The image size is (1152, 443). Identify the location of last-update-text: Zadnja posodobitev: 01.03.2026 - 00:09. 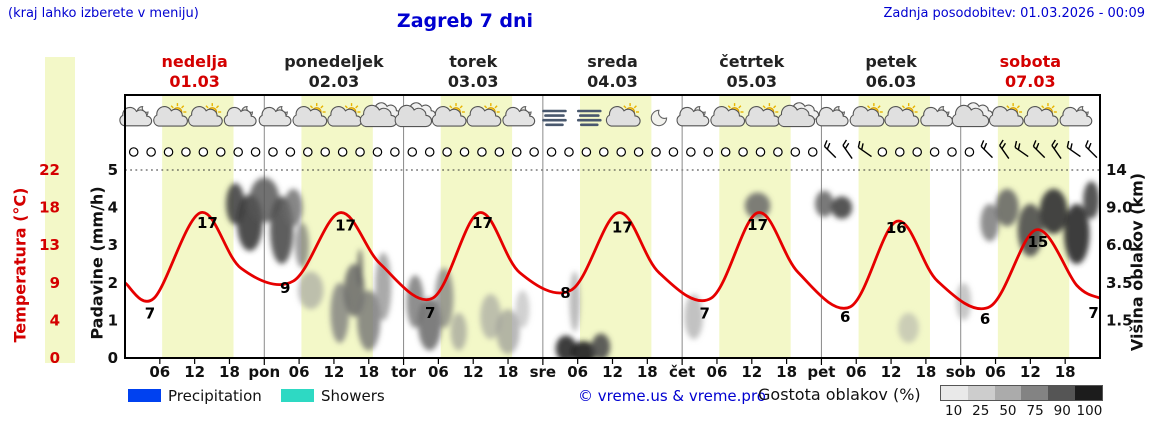
(1014, 13).